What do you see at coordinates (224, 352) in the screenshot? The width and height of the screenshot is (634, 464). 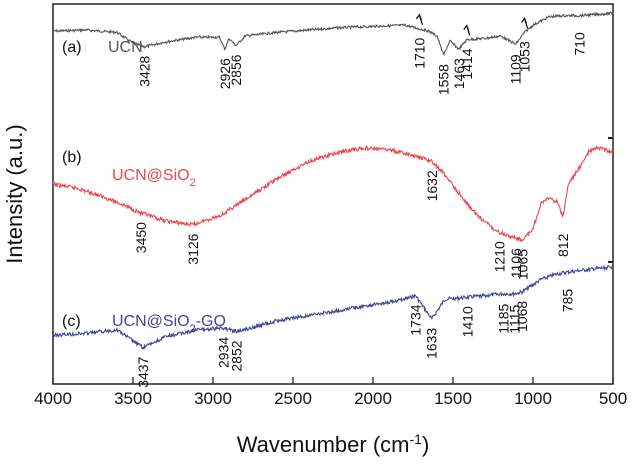 I see `peak-label: 2934` at bounding box center [224, 352].